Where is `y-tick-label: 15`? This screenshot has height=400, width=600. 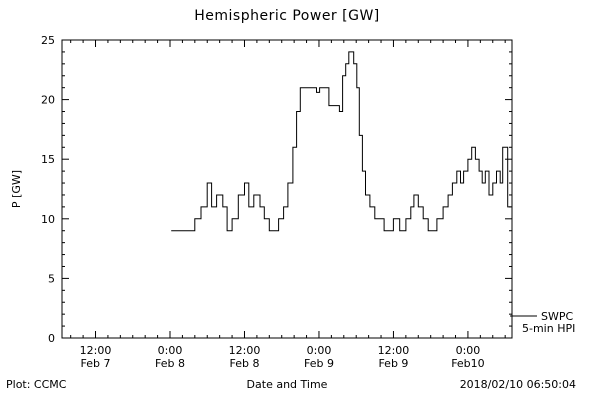
y-tick-label: 15 is located at coordinates (48, 159).